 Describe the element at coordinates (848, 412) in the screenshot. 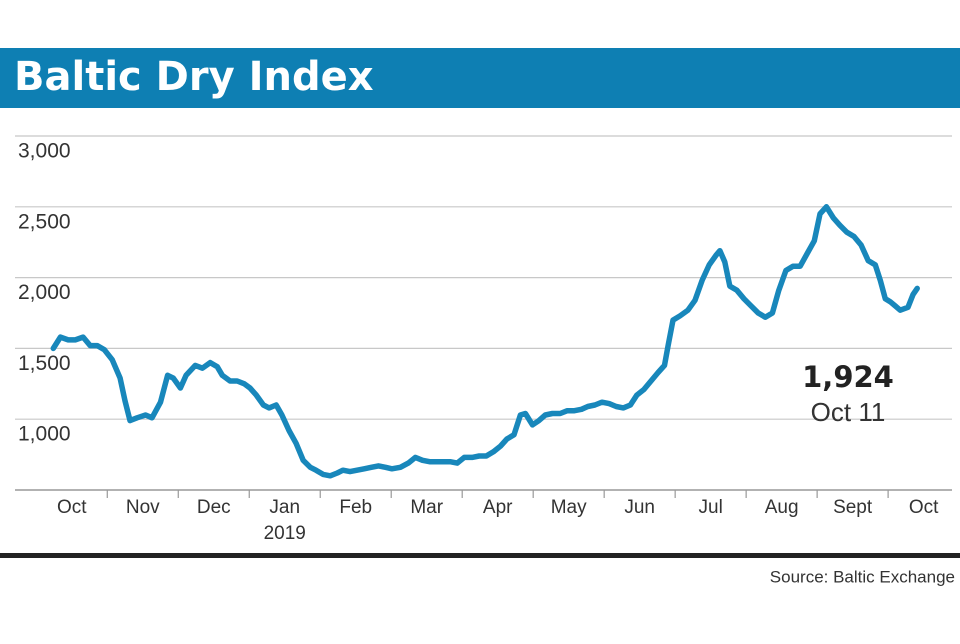

I see `annotation-date: Oct 11` at that location.